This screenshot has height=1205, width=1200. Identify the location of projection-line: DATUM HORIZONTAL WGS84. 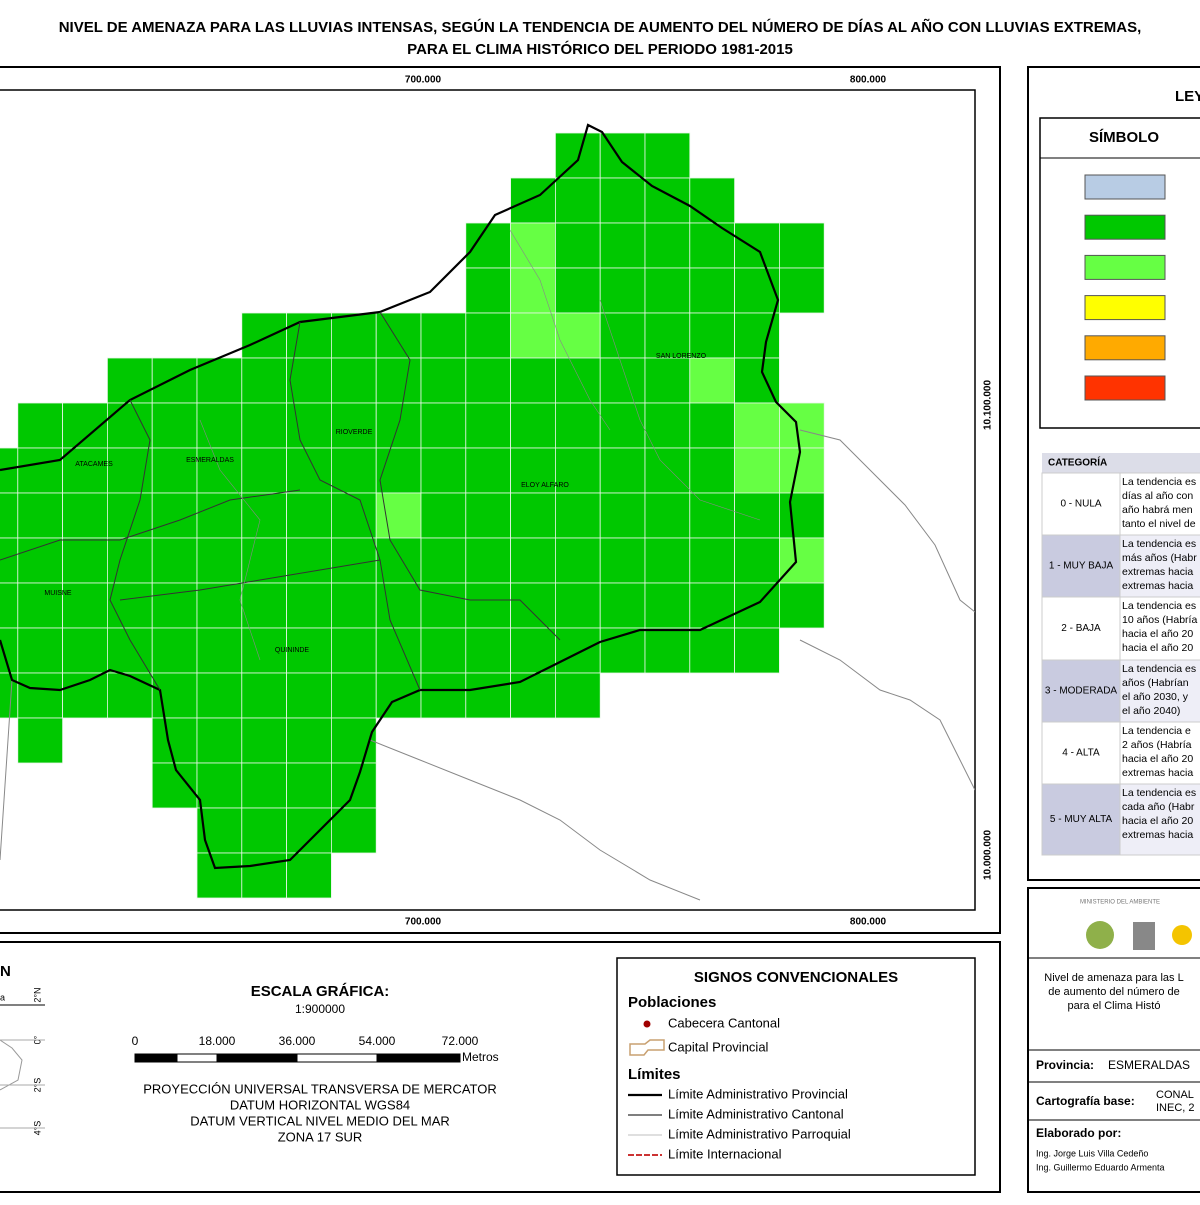
(320, 1104).